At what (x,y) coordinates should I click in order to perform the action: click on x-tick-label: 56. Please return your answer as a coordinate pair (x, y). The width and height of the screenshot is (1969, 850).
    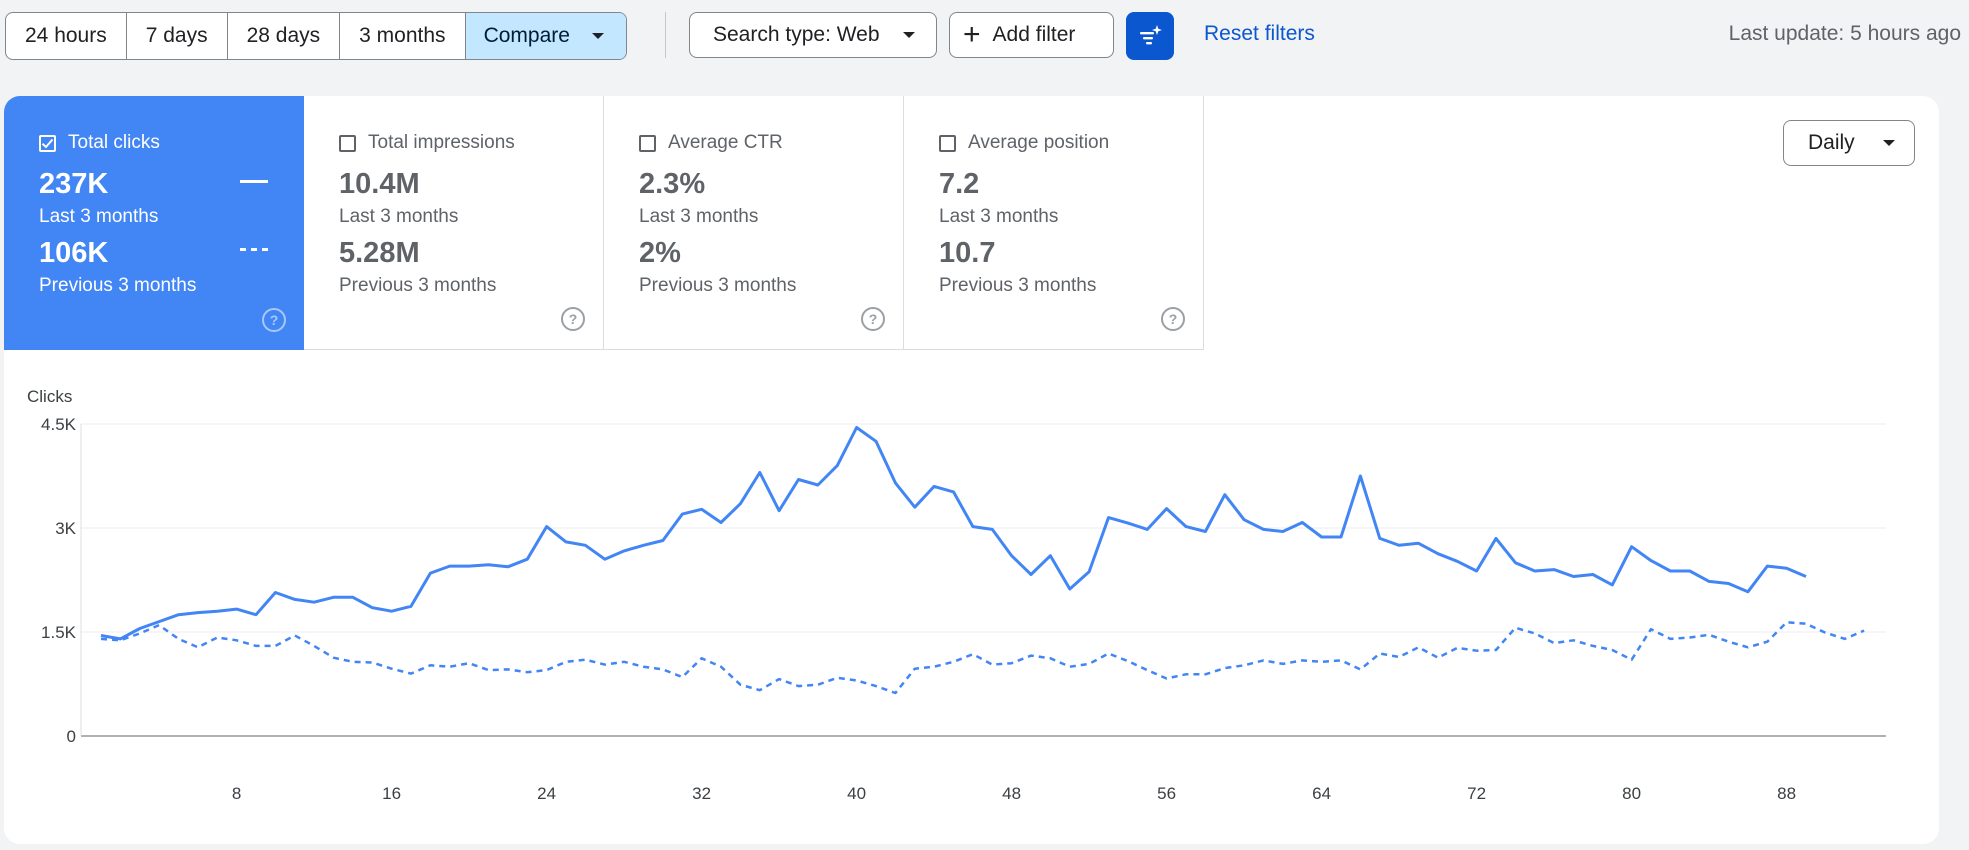
    Looking at the image, I should click on (1166, 793).